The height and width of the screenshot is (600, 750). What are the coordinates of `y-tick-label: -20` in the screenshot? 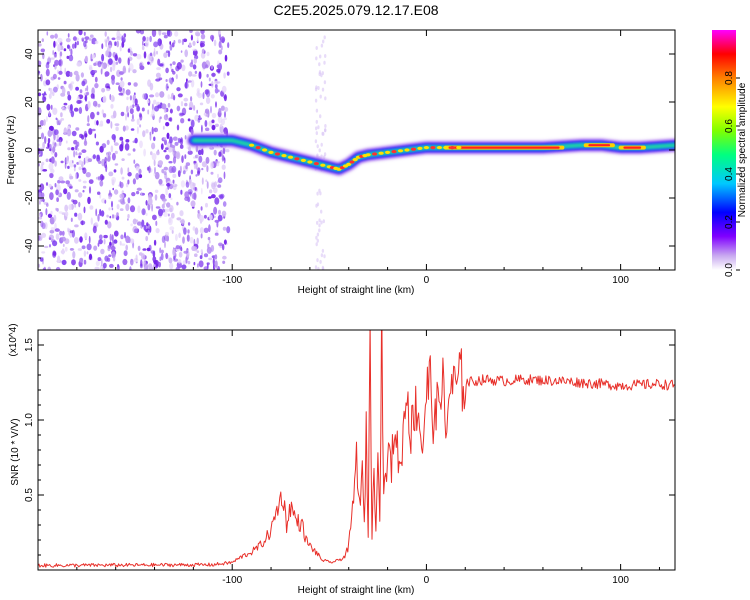 It's located at (29, 197).